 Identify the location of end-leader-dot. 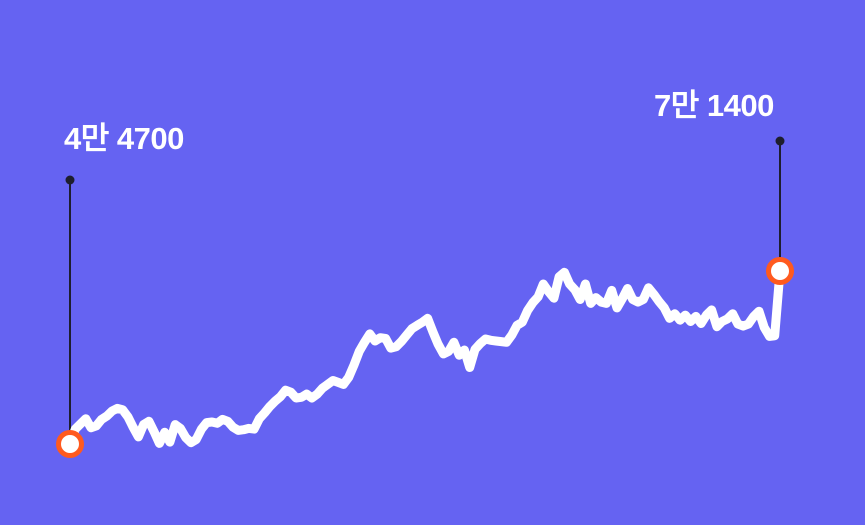
(780, 141).